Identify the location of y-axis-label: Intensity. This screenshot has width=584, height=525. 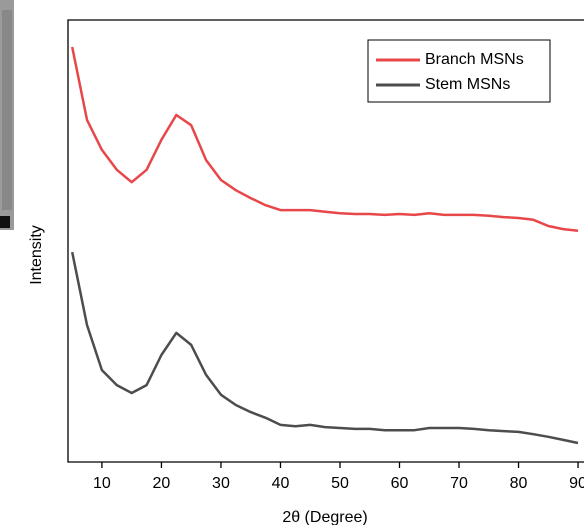
(36, 255).